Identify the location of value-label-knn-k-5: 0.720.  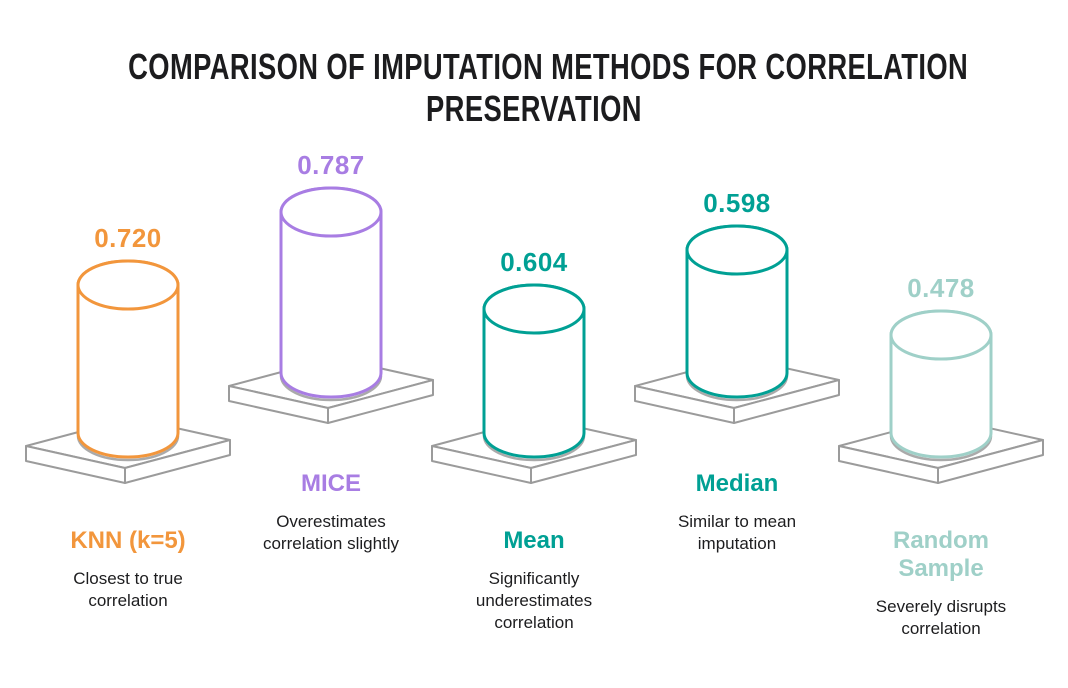
(128, 238).